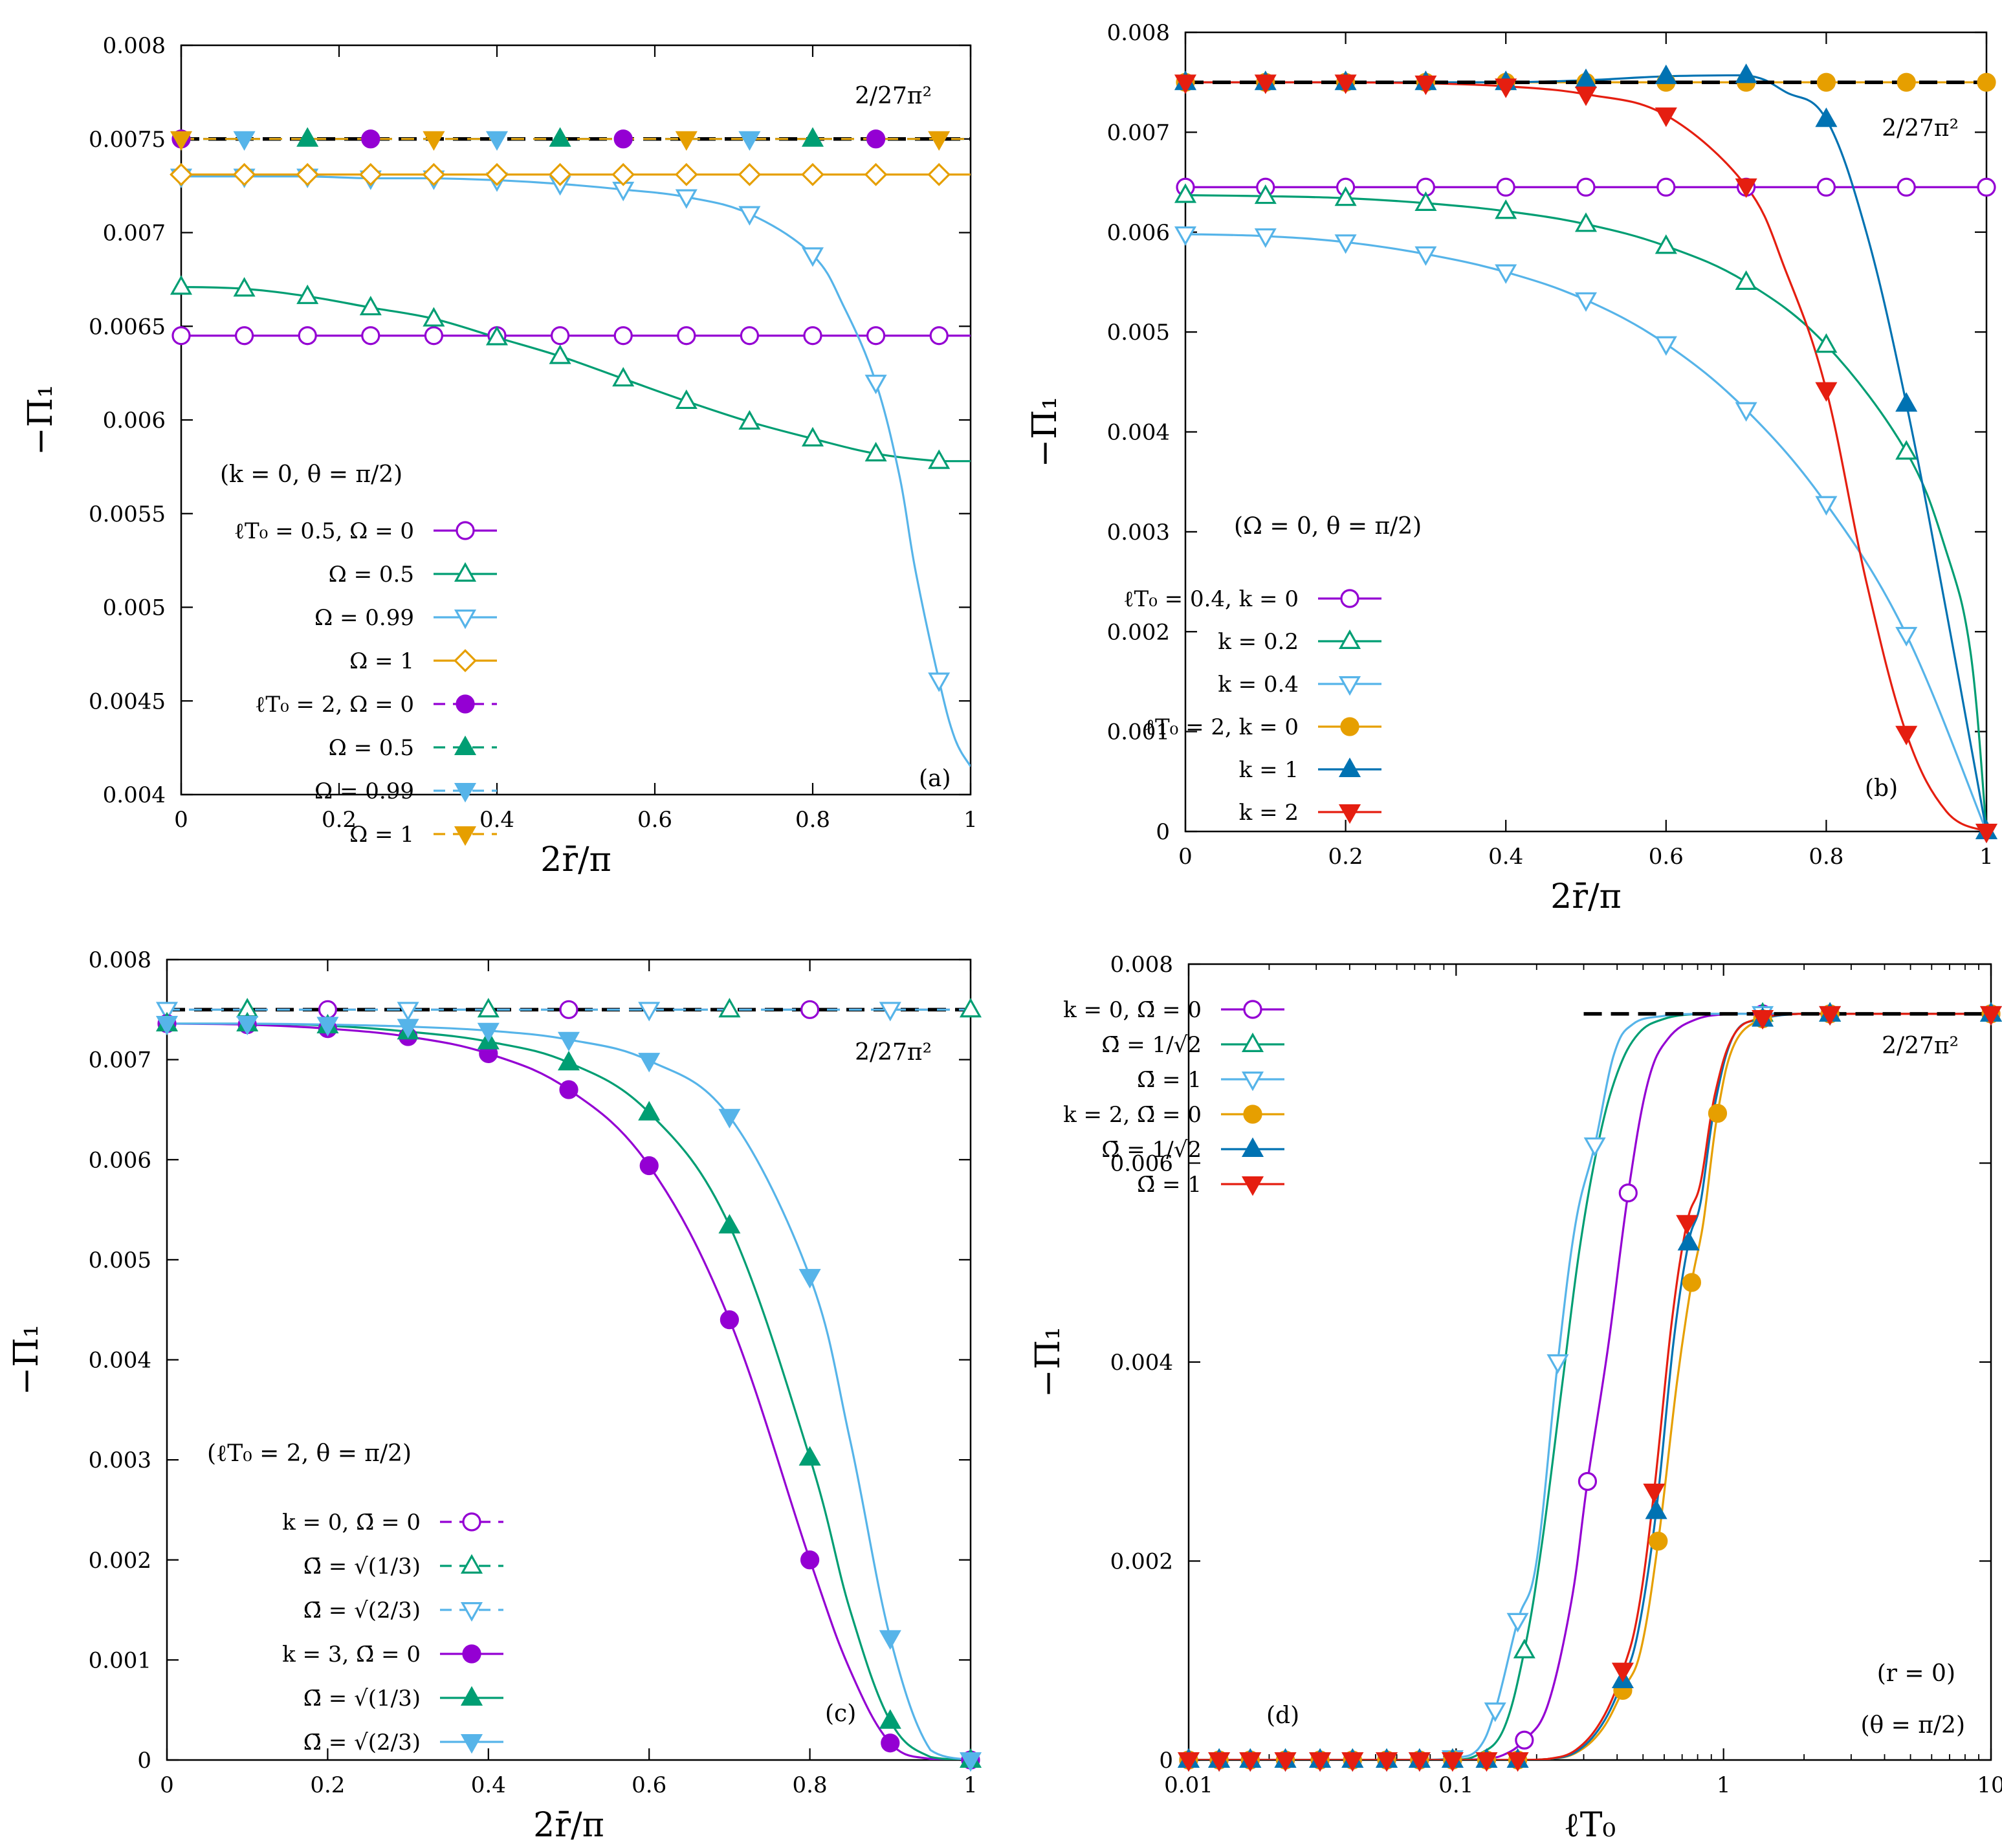  What do you see at coordinates (120, 1361) in the screenshot?
I see `y-tick-label: 0.004` at bounding box center [120, 1361].